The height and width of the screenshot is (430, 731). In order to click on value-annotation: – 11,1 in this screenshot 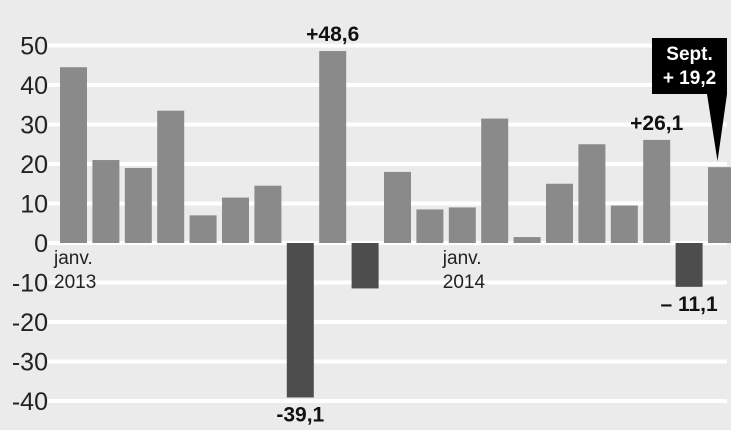, I will do `click(689, 304)`.